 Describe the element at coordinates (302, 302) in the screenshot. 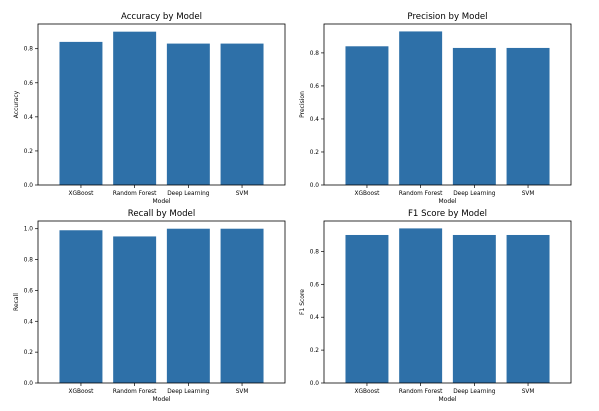

I see `y-axis-label: F1 Score` at that location.